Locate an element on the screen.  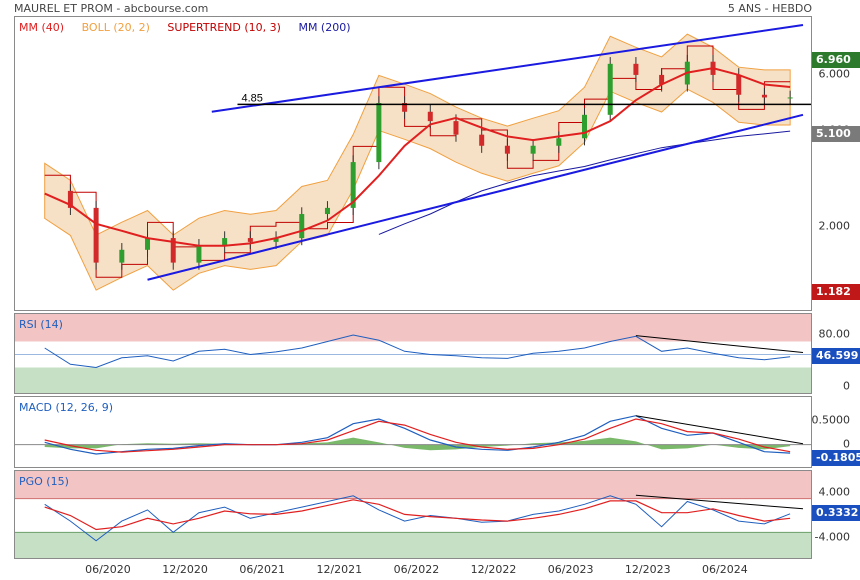
pgo-chart is located at coordinates (413, 514).